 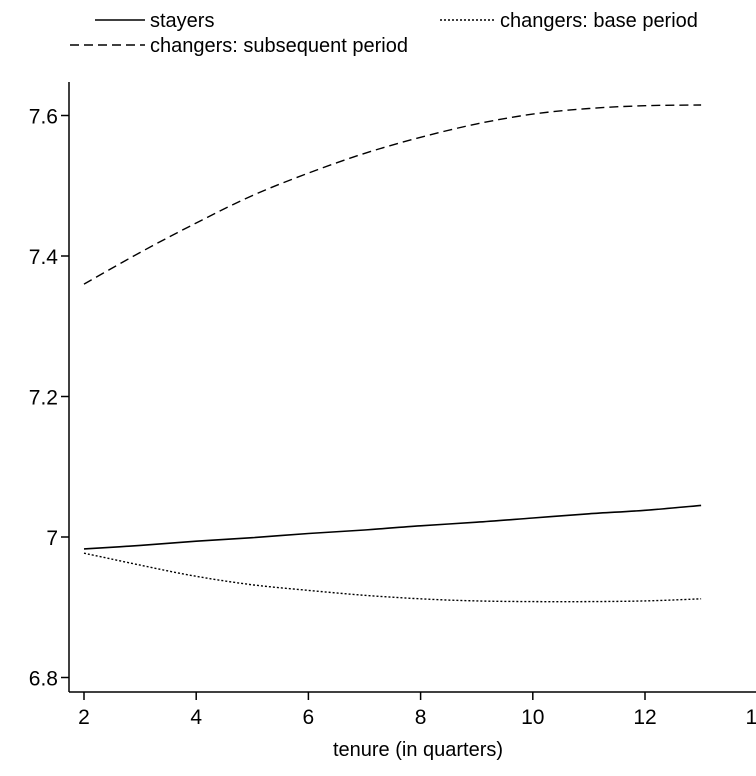 What do you see at coordinates (279, 46) in the screenshot?
I see `legend-label-changers-subsequent: changers: subsequent period` at bounding box center [279, 46].